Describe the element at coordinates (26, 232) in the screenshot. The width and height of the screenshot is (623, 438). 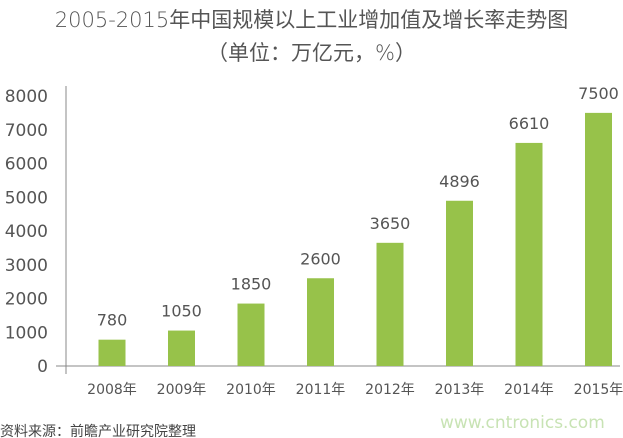
I see `y-tick-label: 4000` at that location.